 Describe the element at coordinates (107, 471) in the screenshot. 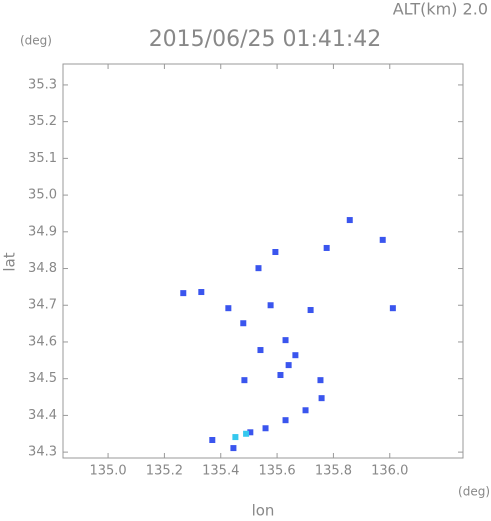

I see `x-tick-label: 135.0` at that location.